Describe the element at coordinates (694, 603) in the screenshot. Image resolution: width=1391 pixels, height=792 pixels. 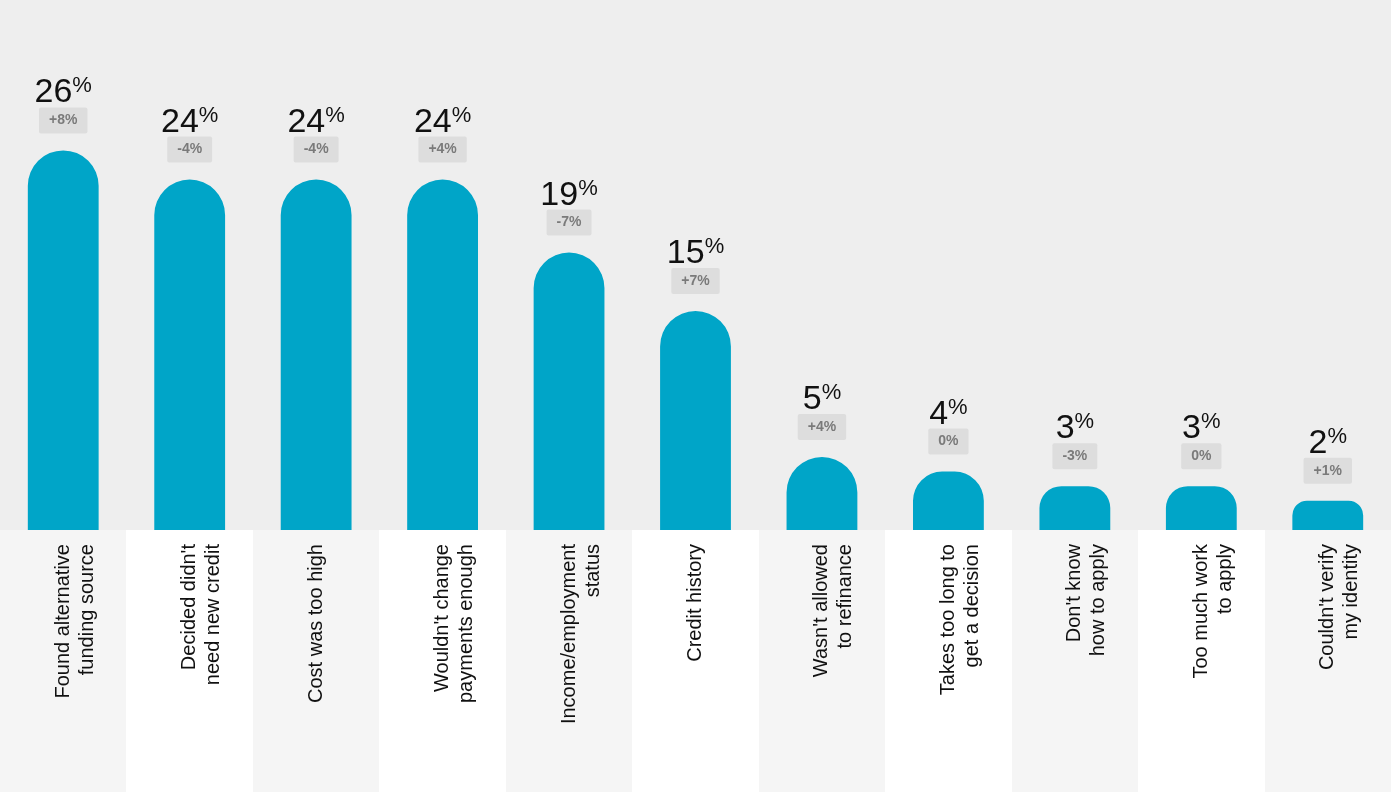
I see `x-tick-label: Credit history` at that location.